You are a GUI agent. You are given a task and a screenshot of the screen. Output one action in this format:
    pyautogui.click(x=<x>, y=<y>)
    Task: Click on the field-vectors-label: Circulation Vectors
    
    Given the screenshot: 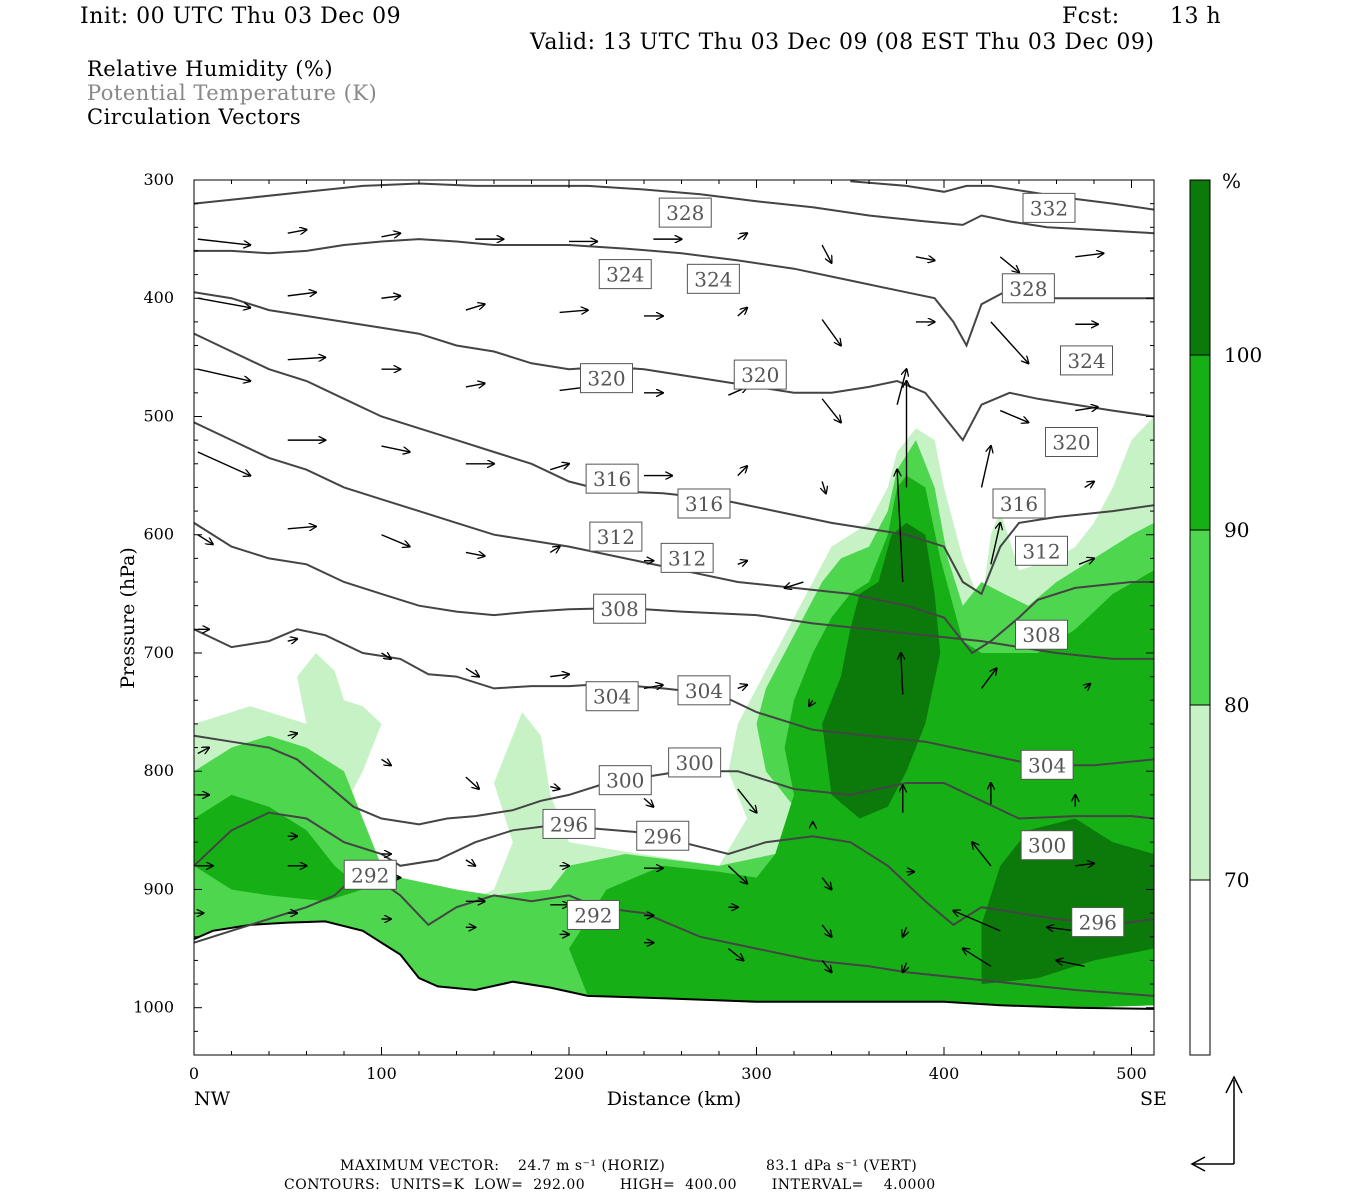 What is the action you would take?
    pyautogui.click(x=194, y=117)
    